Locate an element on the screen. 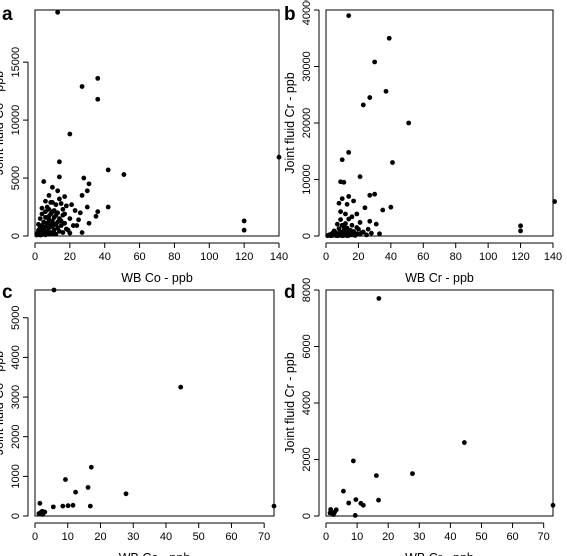 The width and height of the screenshot is (567, 556). x-axis-title-d: WB Cr - ppb is located at coordinates (439, 553).